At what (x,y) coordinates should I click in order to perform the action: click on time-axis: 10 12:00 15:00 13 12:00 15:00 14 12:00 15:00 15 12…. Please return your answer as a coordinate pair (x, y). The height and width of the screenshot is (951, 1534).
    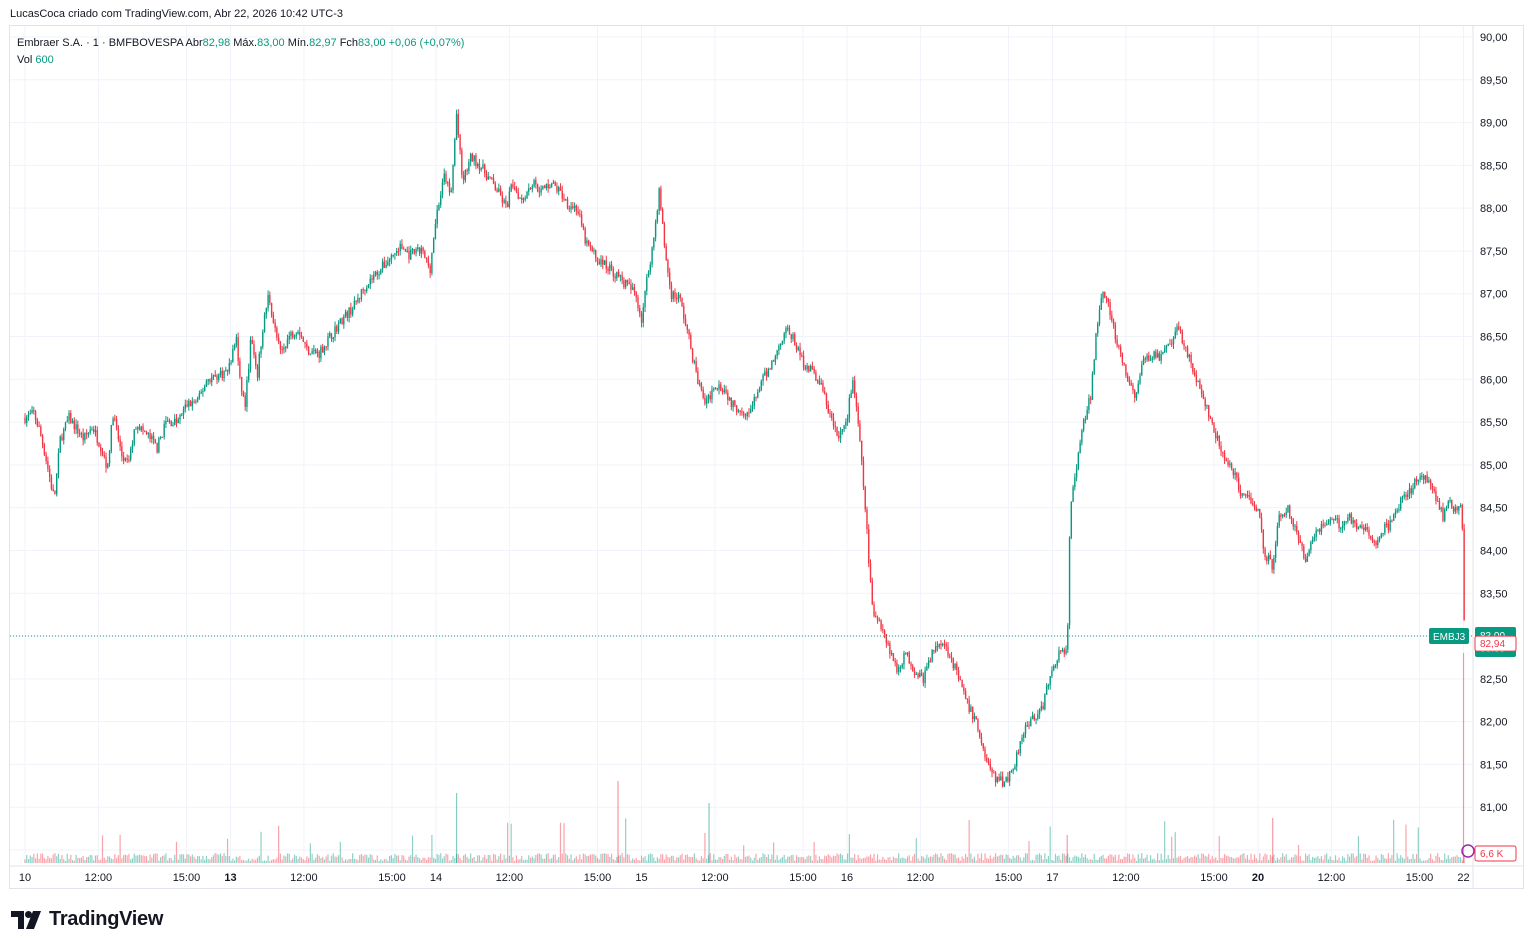
    Looking at the image, I should click on (744, 878).